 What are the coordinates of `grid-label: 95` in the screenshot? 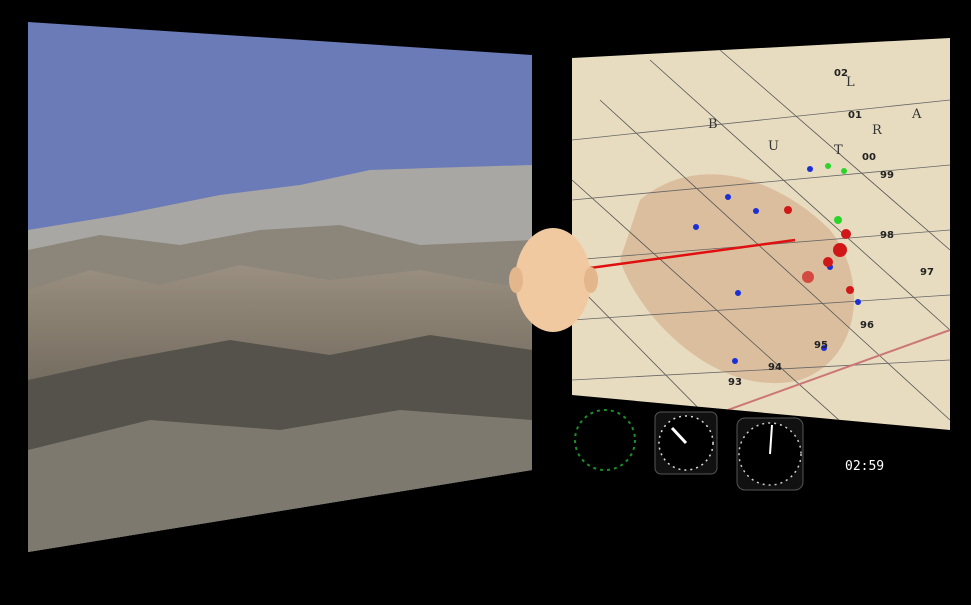 It's located at (821, 345).